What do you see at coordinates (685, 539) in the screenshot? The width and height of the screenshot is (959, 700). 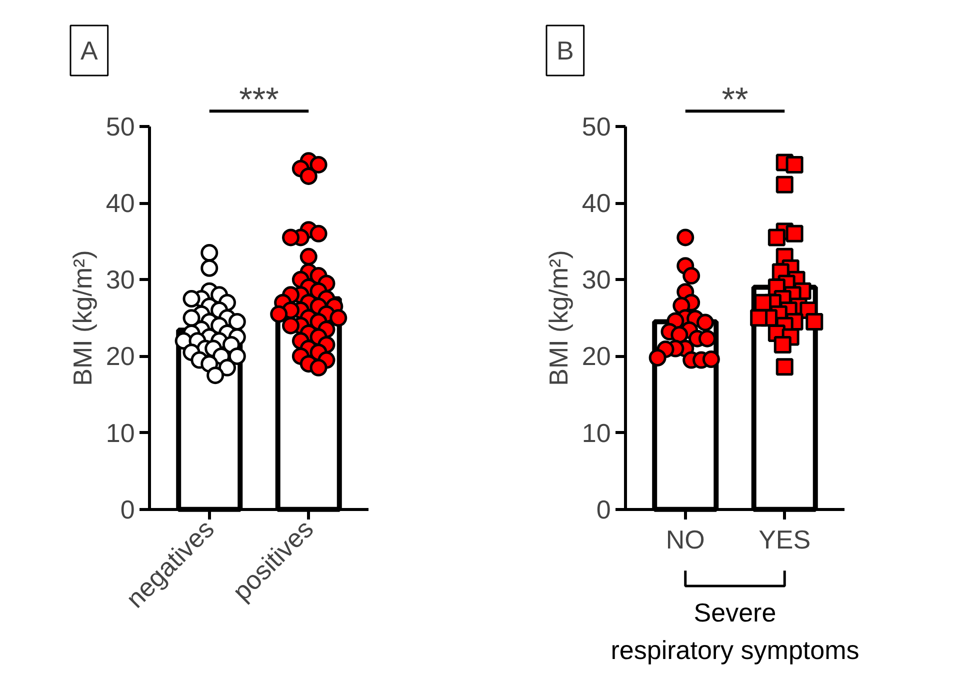 I see `x-tick-label: NO` at bounding box center [685, 539].